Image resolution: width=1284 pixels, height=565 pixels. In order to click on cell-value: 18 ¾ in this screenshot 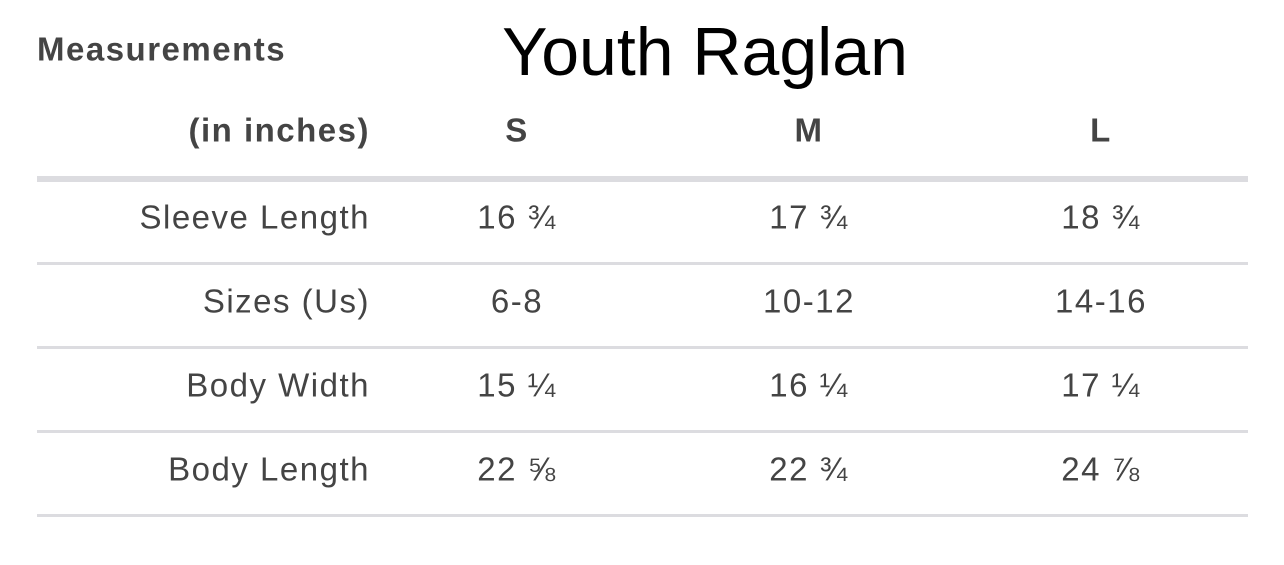, I will do `click(1100, 217)`.